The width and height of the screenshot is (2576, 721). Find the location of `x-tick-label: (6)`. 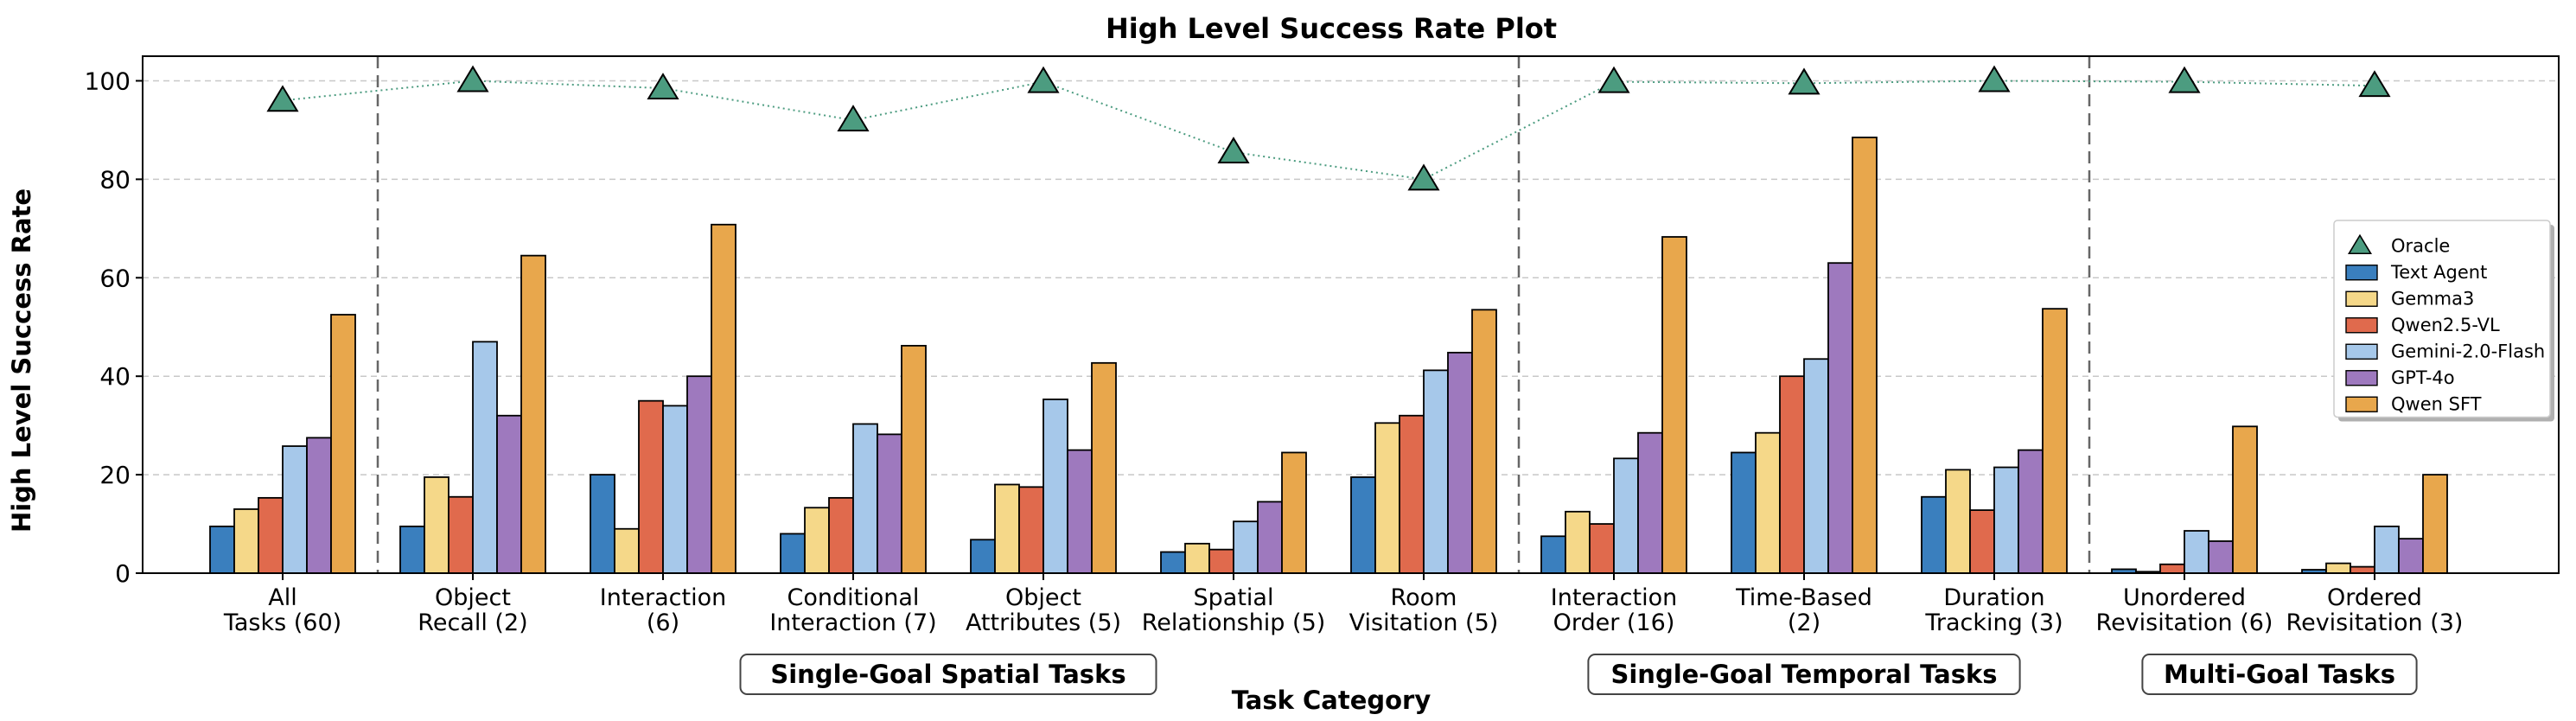

x-tick-label: (6) is located at coordinates (663, 622).